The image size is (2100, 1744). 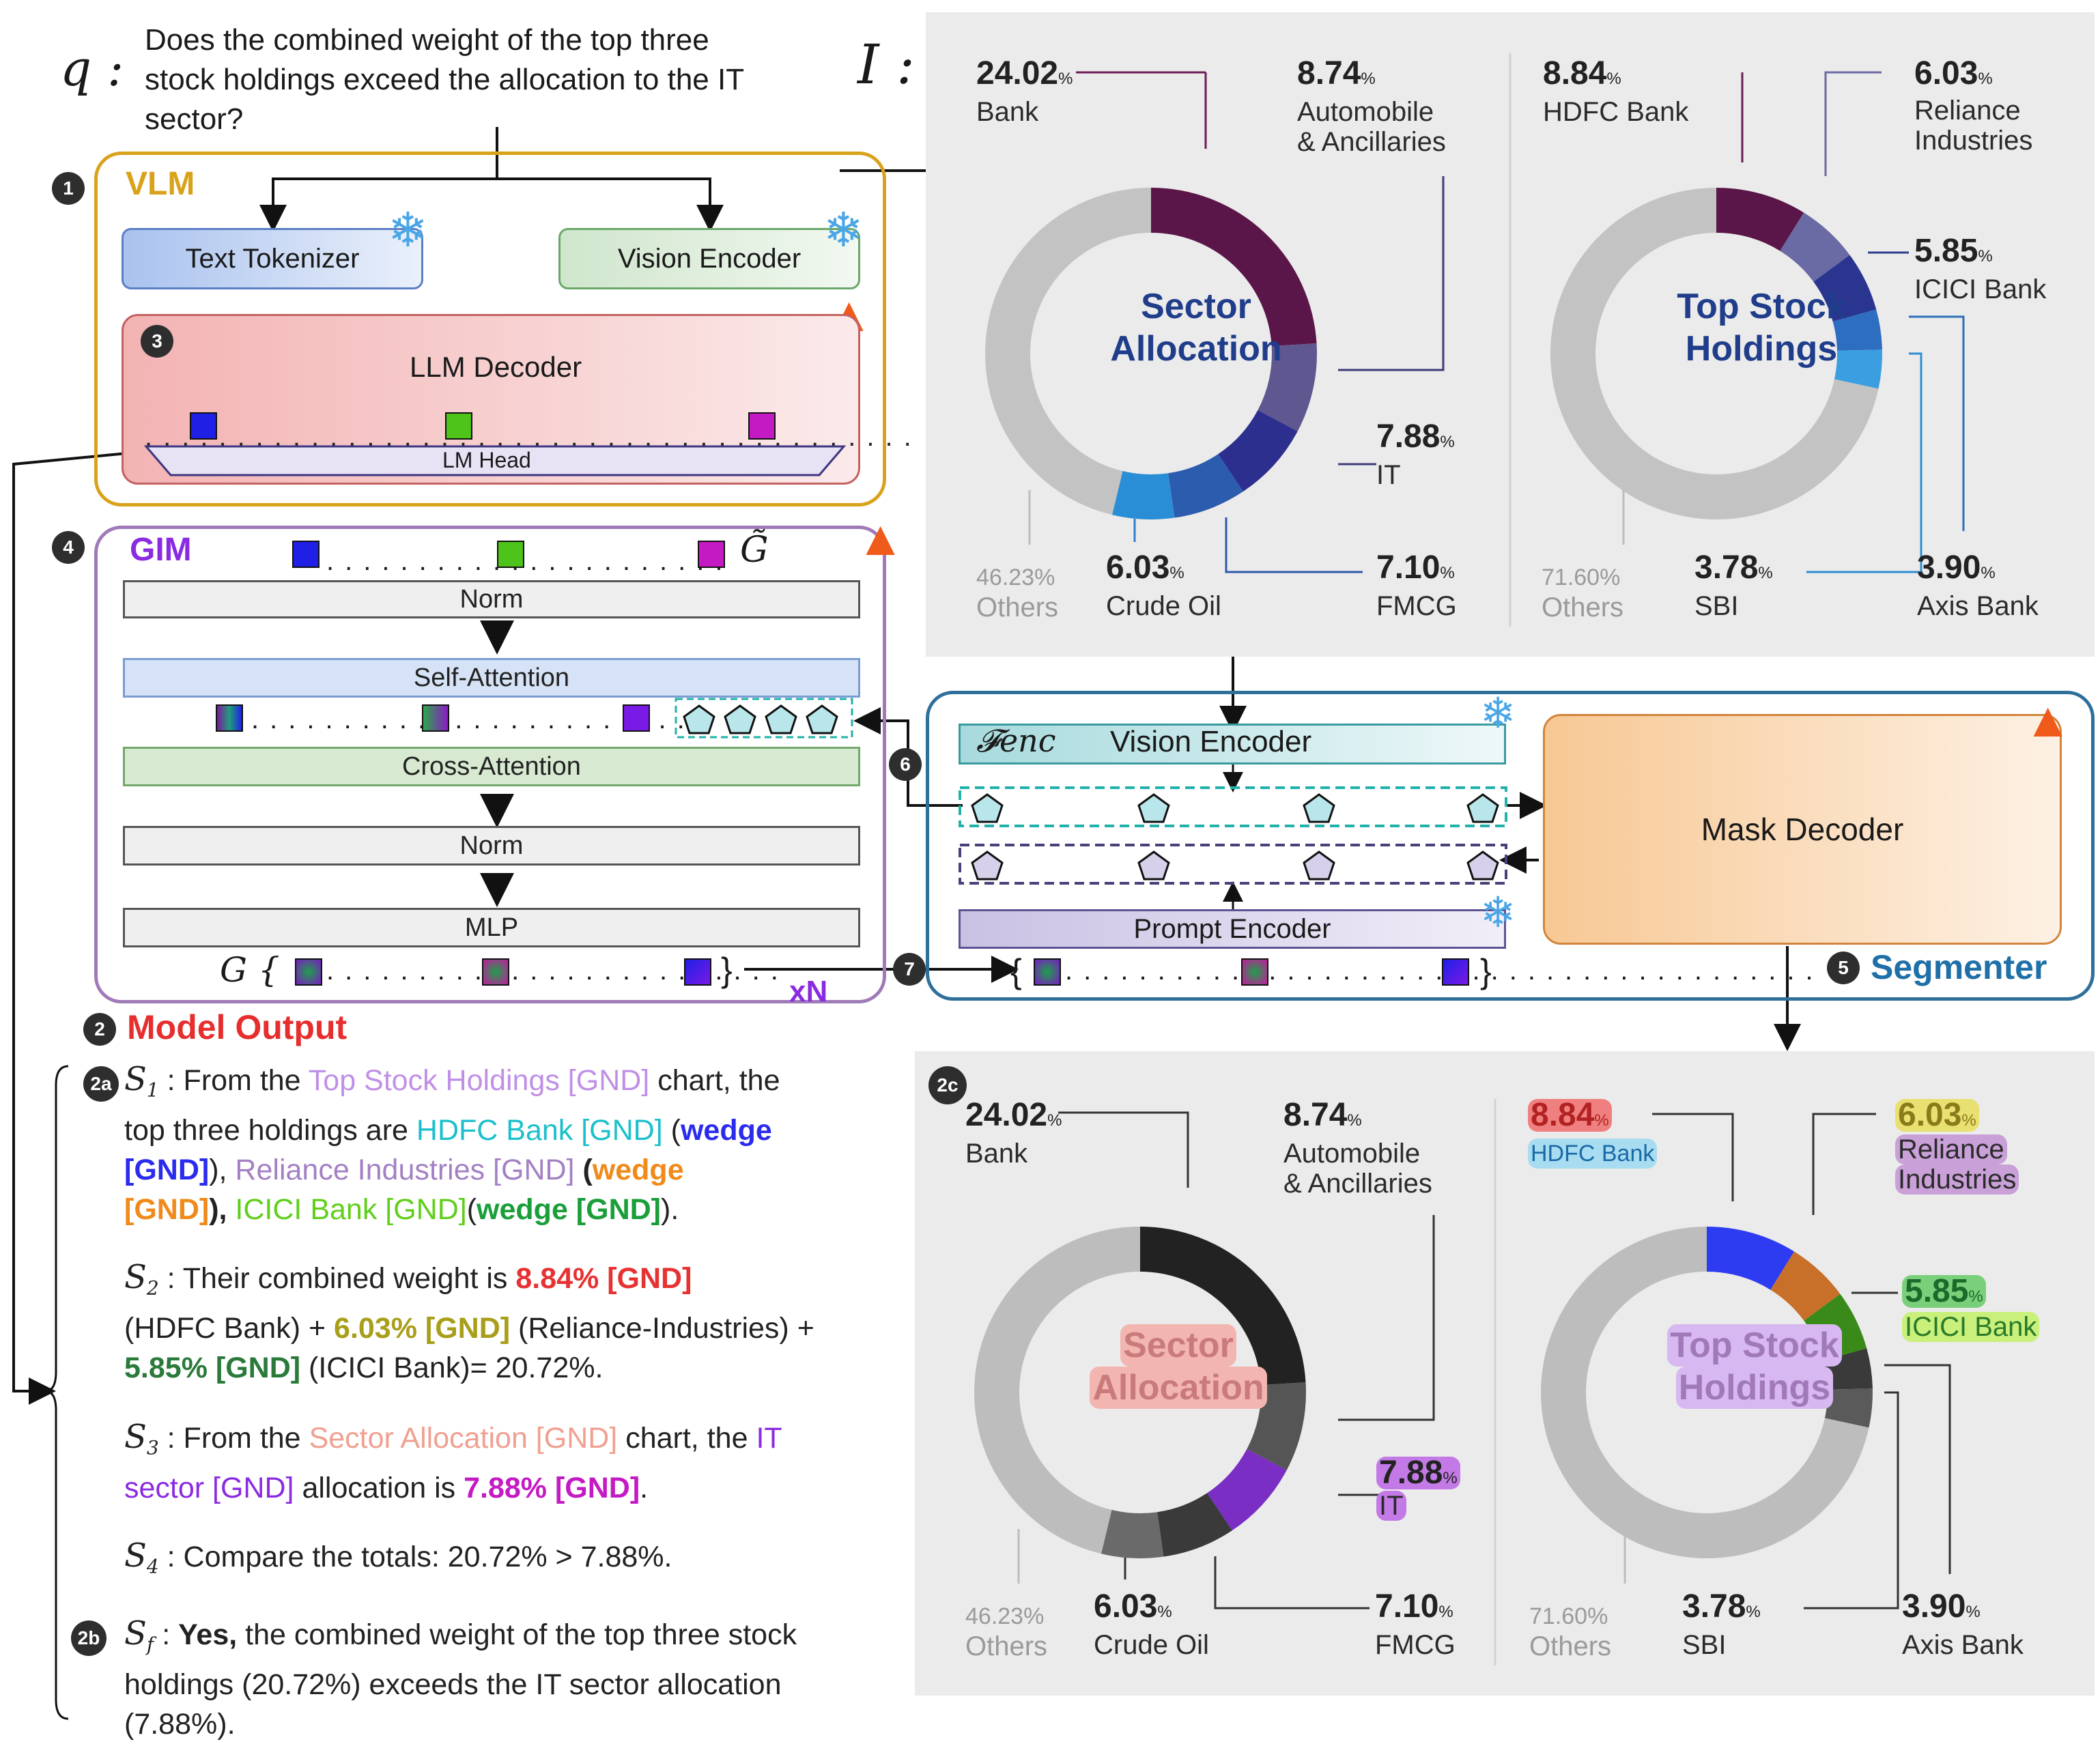 I want to click on s1-text: (, so click(x=671, y=1130).